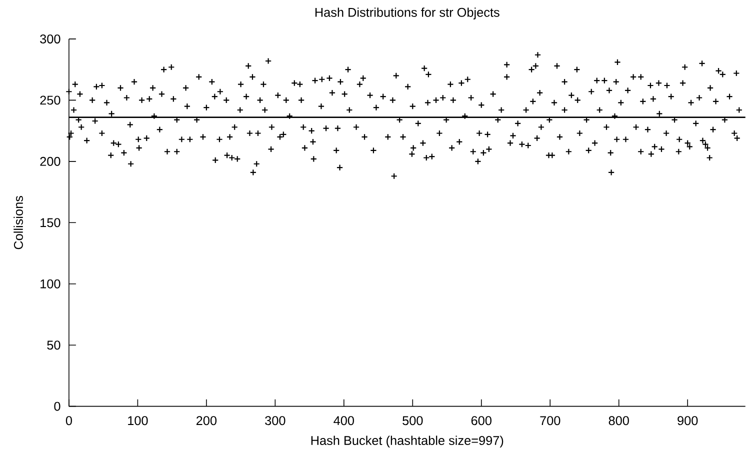 Image resolution: width=746 pixels, height=453 pixels. I want to click on x-tick-label: 200, so click(206, 421).